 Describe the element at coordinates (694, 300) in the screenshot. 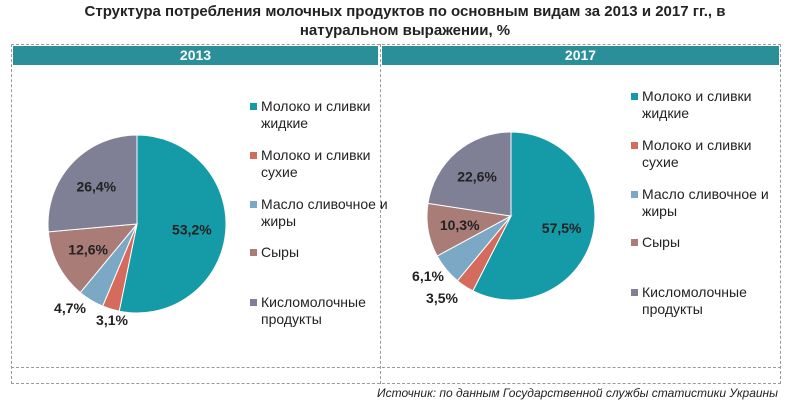

I see `legend-2017-label-sour-milk: Кисломолочные продукты` at that location.